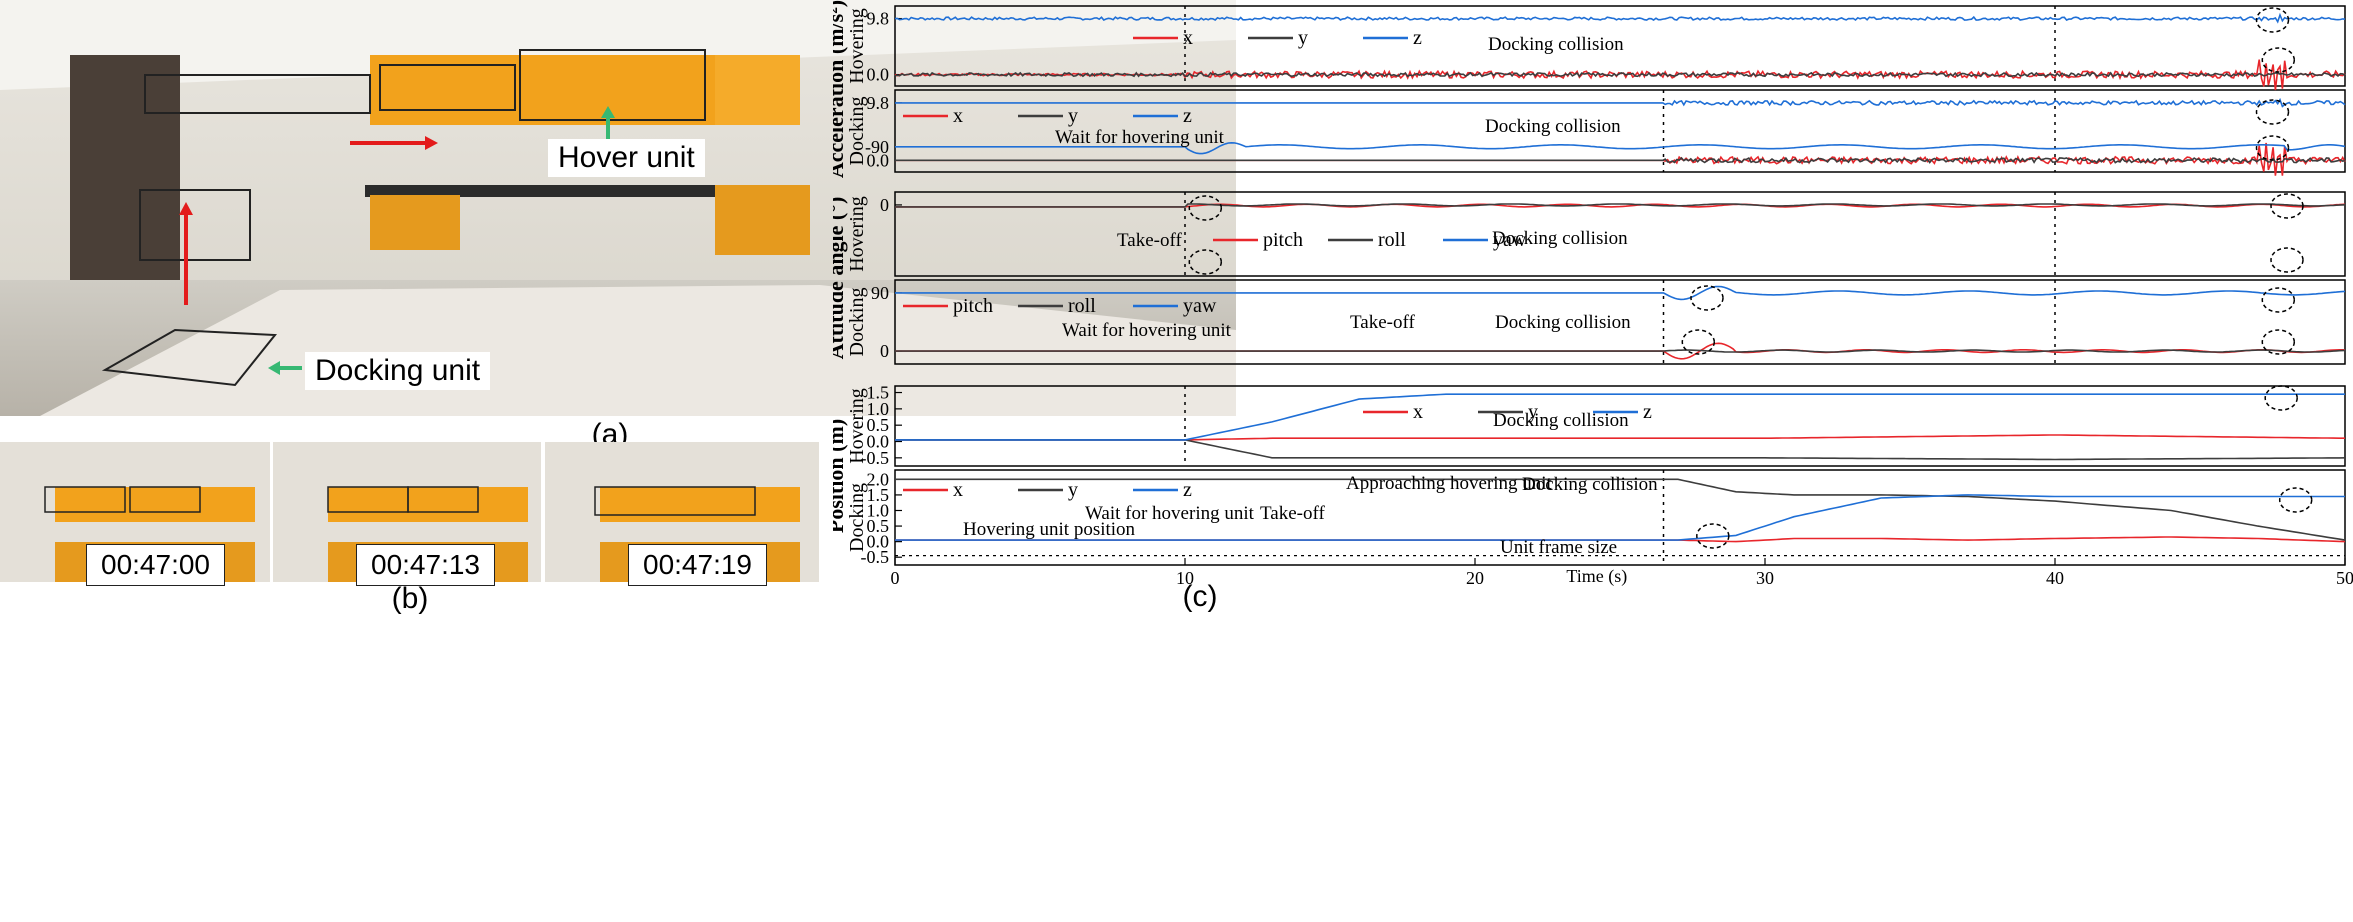 The image size is (2353, 922). Describe the element at coordinates (1620, 148) in the screenshot. I see `series-yaw-att-hover` at that location.